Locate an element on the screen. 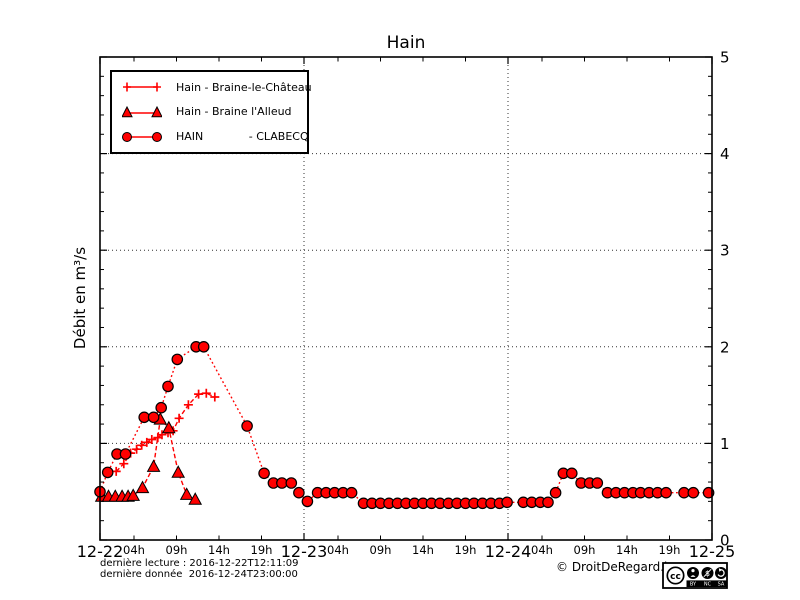  x-tick-label-day: 12-22 is located at coordinates (100, 551).